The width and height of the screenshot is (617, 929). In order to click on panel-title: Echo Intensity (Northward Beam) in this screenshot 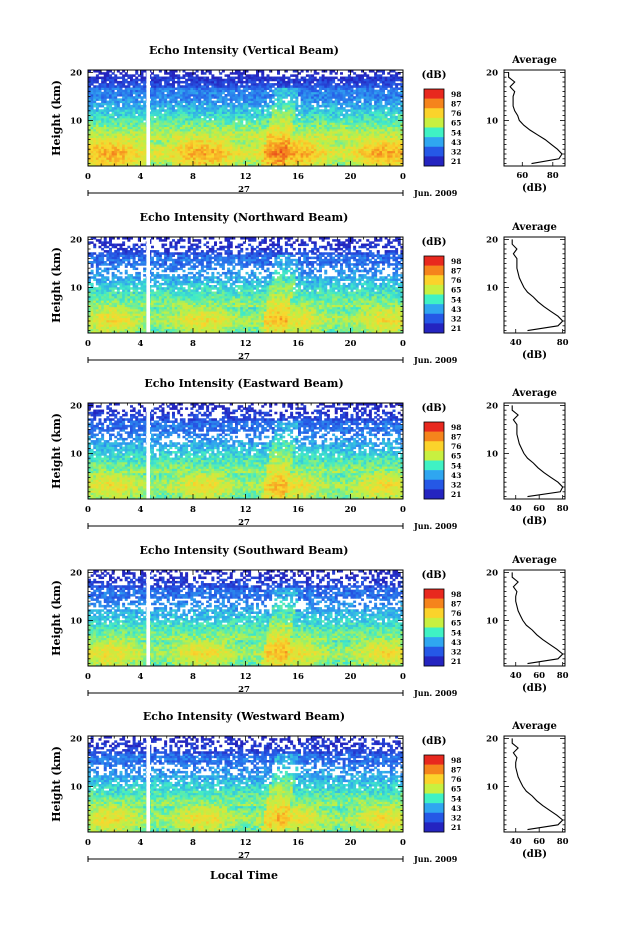, I will do `click(244, 217)`.